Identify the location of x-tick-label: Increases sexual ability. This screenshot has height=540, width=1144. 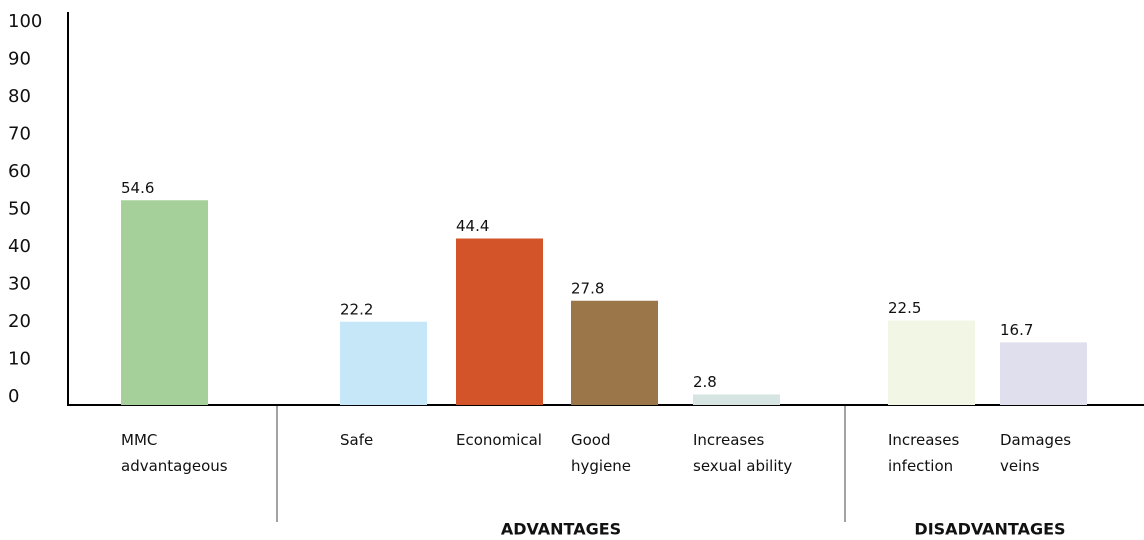
(743, 453).